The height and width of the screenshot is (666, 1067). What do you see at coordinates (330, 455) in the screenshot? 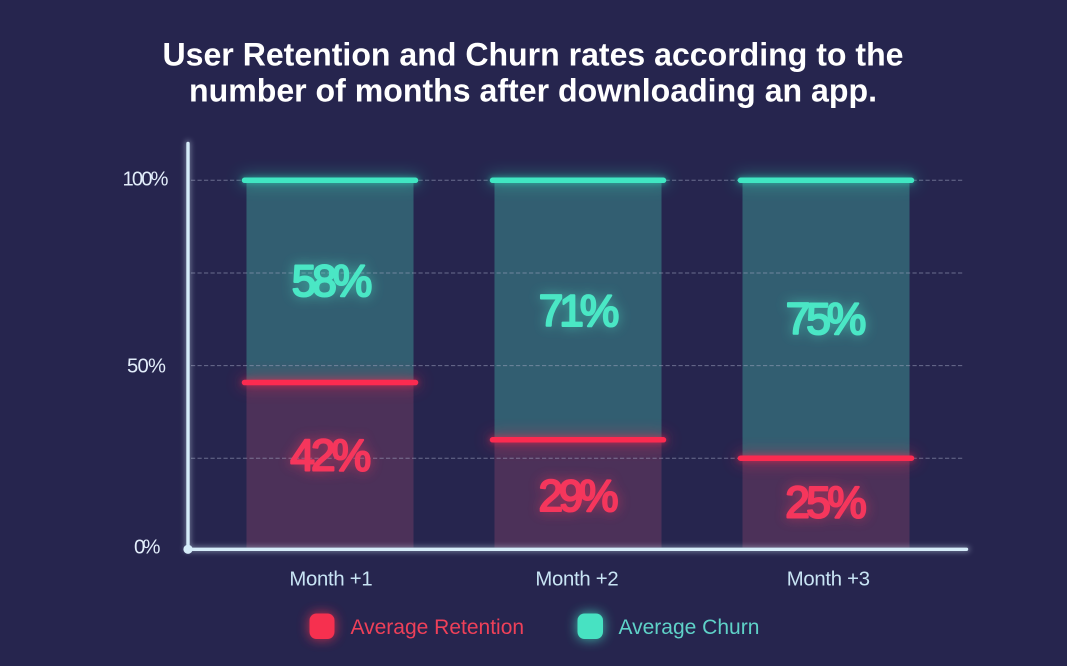
I see `svg-text: 42%` at bounding box center [330, 455].